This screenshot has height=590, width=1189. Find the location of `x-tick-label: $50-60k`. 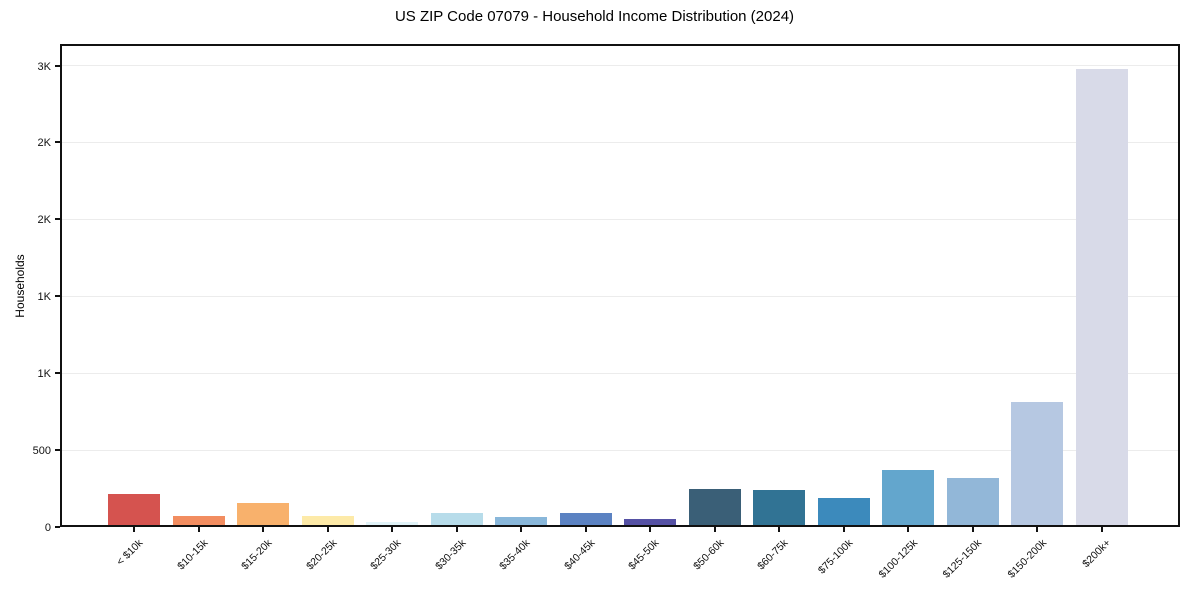

x-tick-label: $50-60k is located at coordinates (708, 555).